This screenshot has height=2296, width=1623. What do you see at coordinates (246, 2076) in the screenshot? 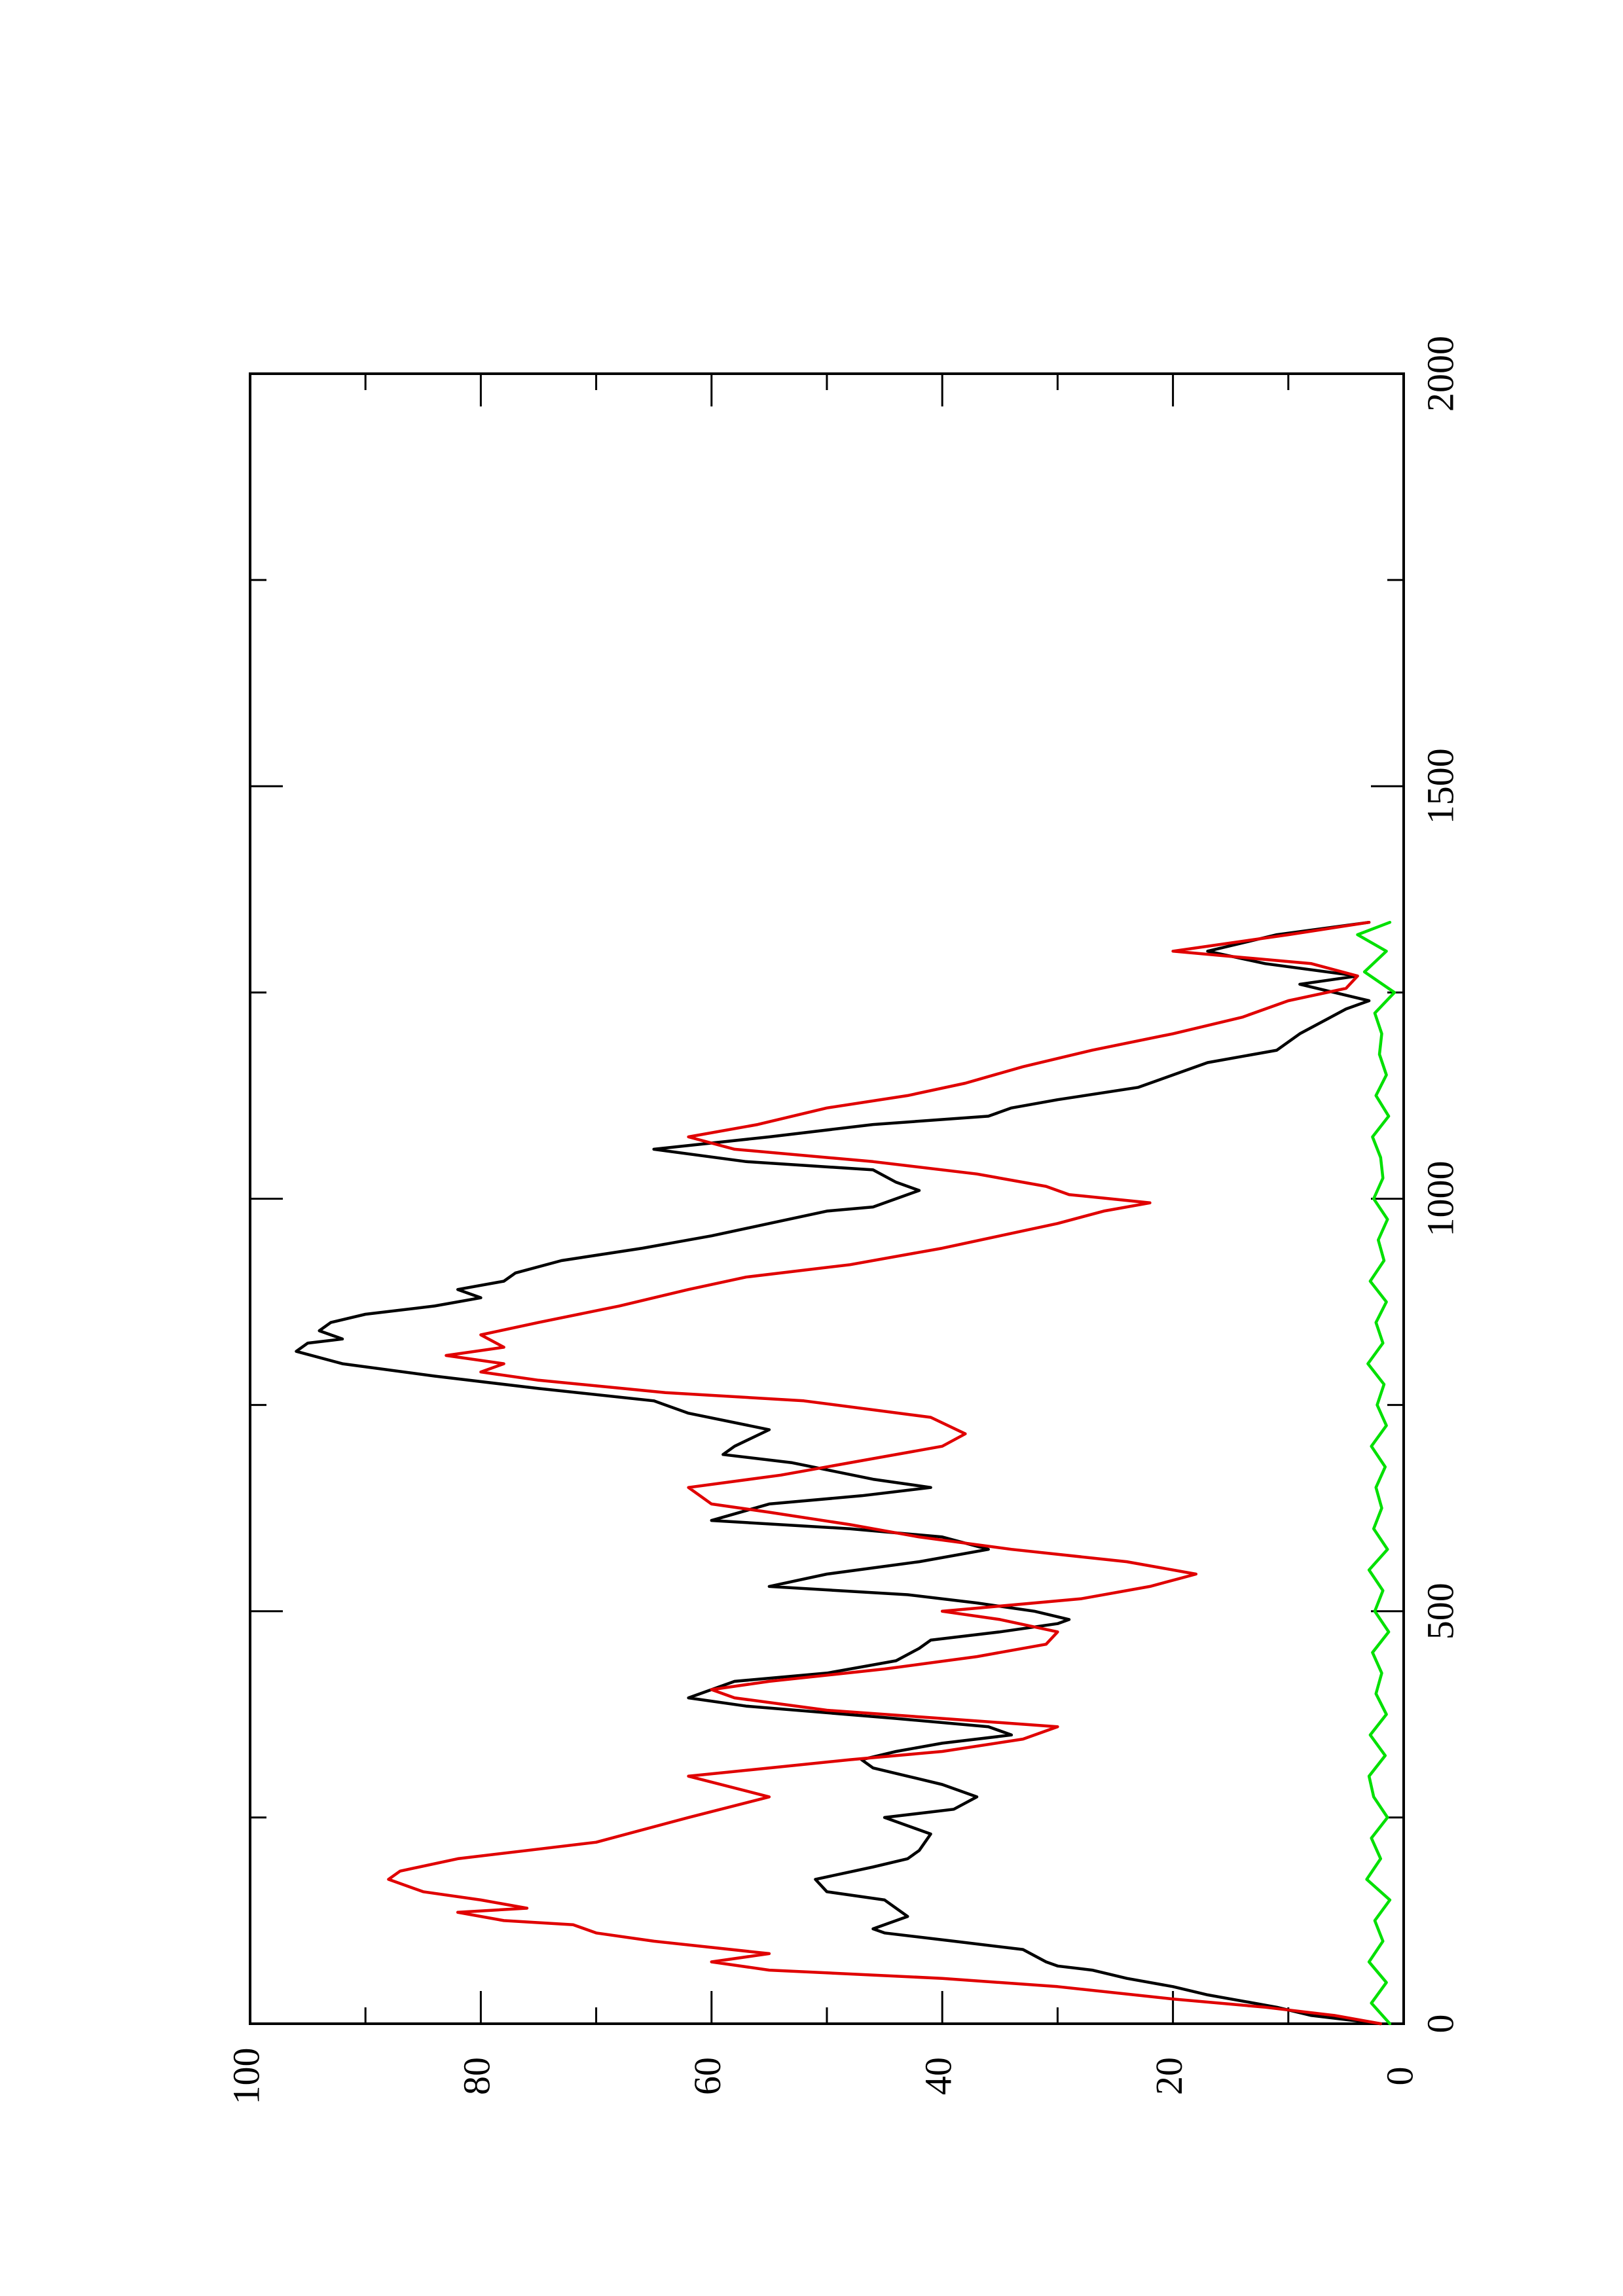
I see `y-tick-label: 100` at bounding box center [246, 2076].